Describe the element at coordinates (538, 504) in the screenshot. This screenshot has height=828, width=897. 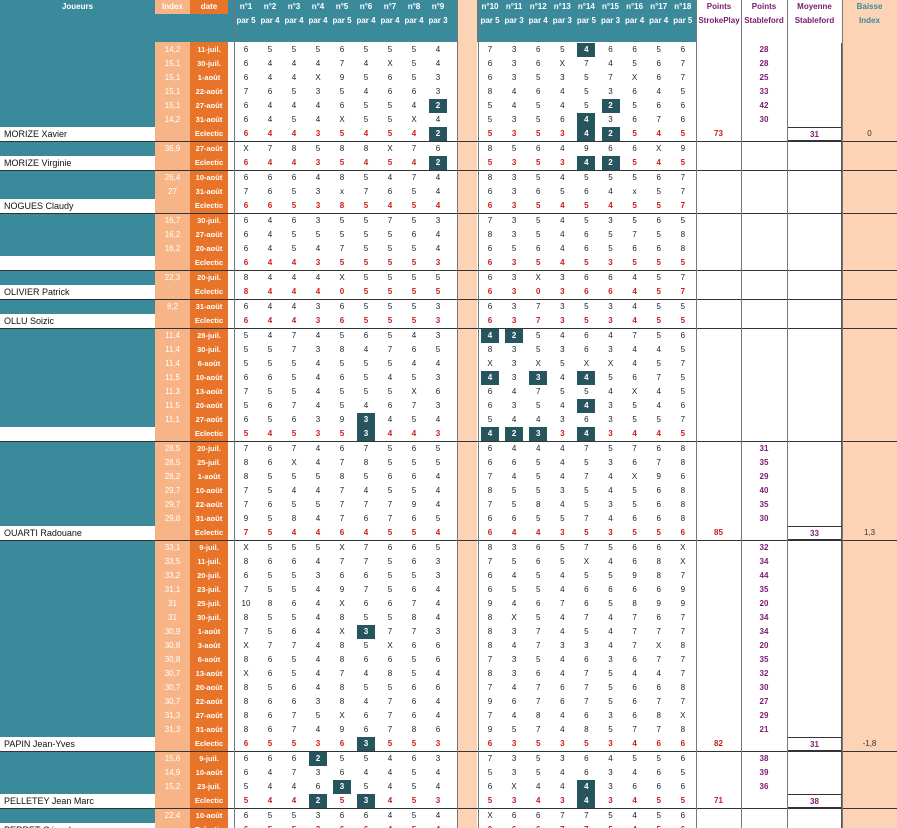
I see `score-hole-12: 8` at that location.